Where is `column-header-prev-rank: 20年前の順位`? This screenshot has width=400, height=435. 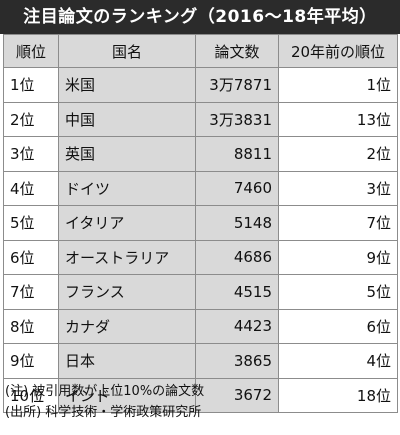 column-header-prev-rank: 20年前の順位 is located at coordinates (338, 51).